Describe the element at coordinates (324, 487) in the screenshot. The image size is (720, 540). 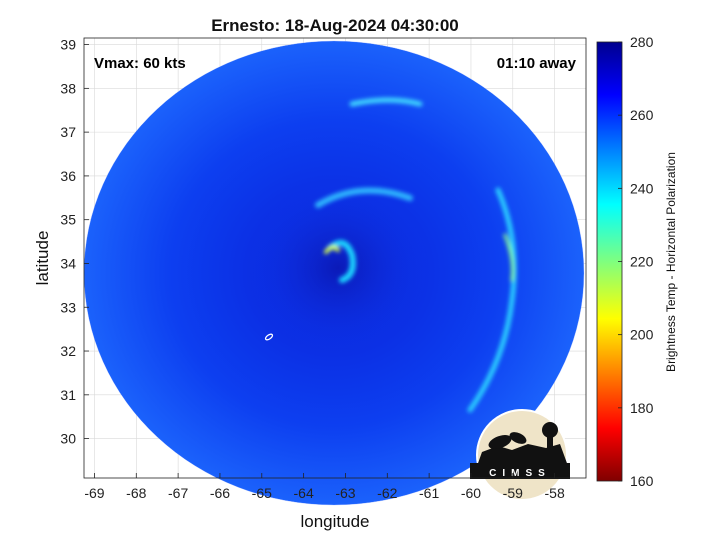
I see `x-axis-ticks: -69 -68 -67 -66 -65 -64 -63 -62 -61 -60 -59 -58` at that location.